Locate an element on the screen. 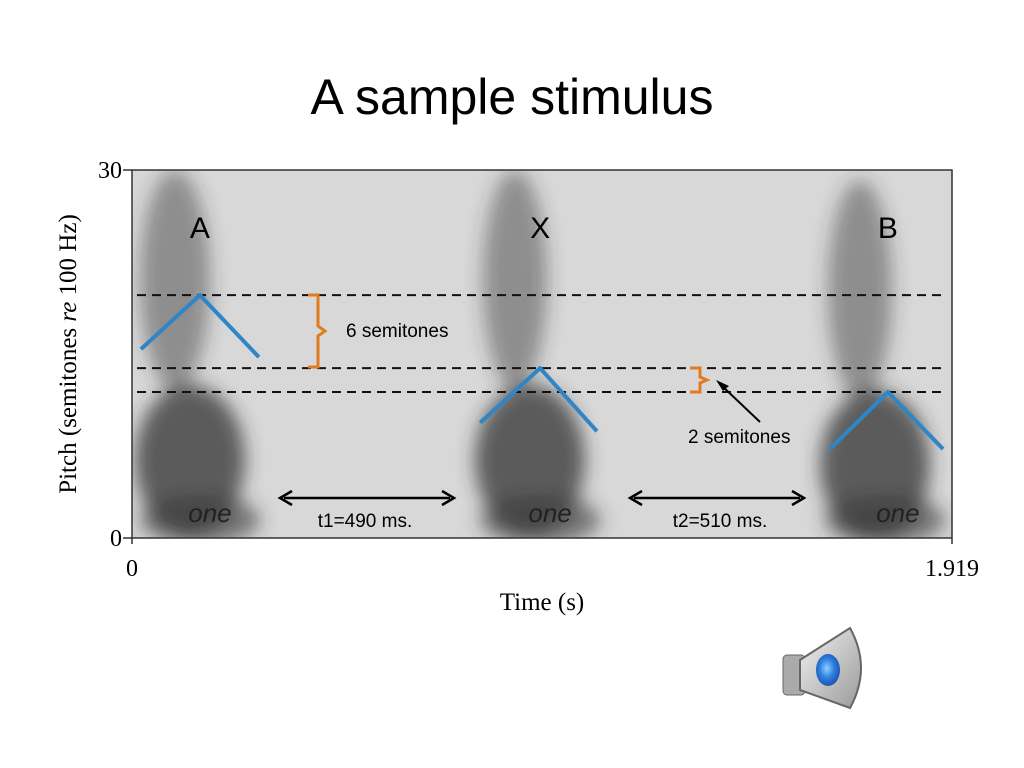  y-axis-label: Pitch (semitones re 100 Hz) is located at coordinates (68, 354).